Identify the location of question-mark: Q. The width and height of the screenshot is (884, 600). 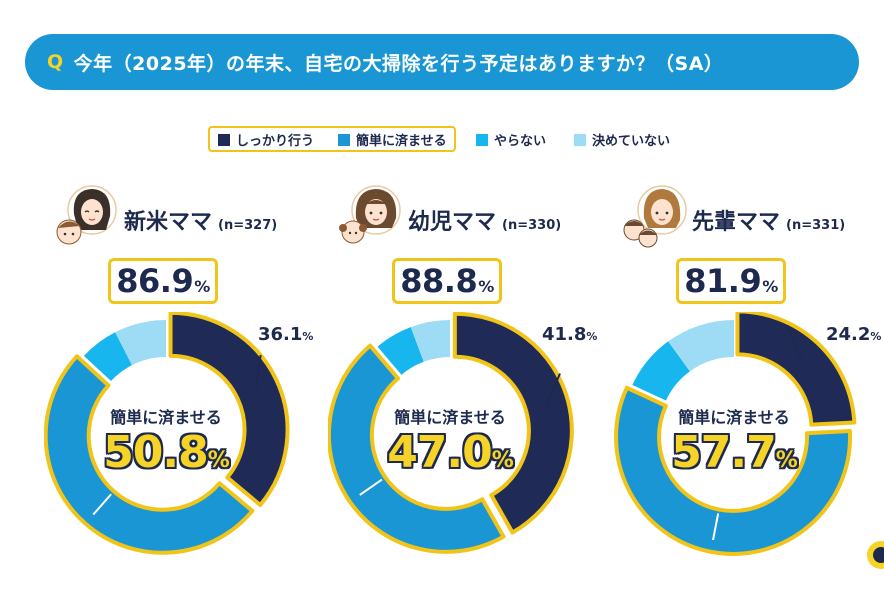
(55, 62).